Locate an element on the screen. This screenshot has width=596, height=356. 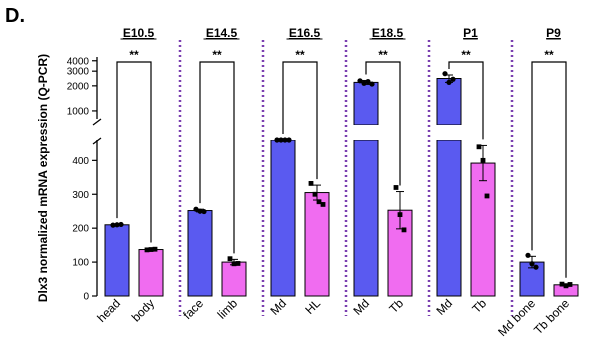
x-tick-label: face is located at coordinates (193, 309).